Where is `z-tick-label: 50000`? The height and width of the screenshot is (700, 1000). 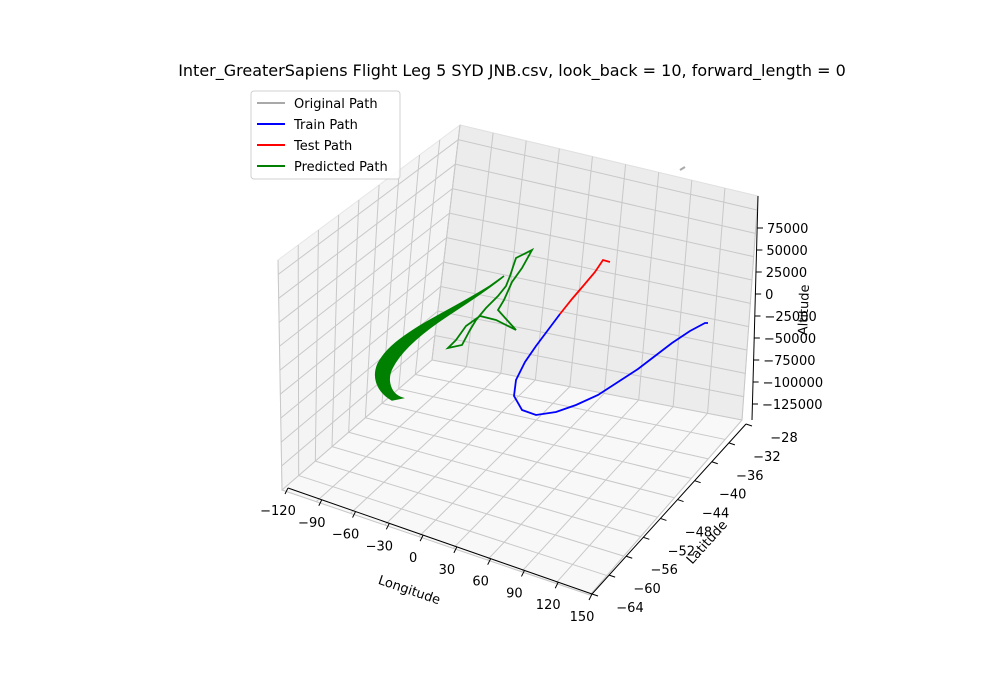
z-tick-label: 50000 is located at coordinates (786, 251).